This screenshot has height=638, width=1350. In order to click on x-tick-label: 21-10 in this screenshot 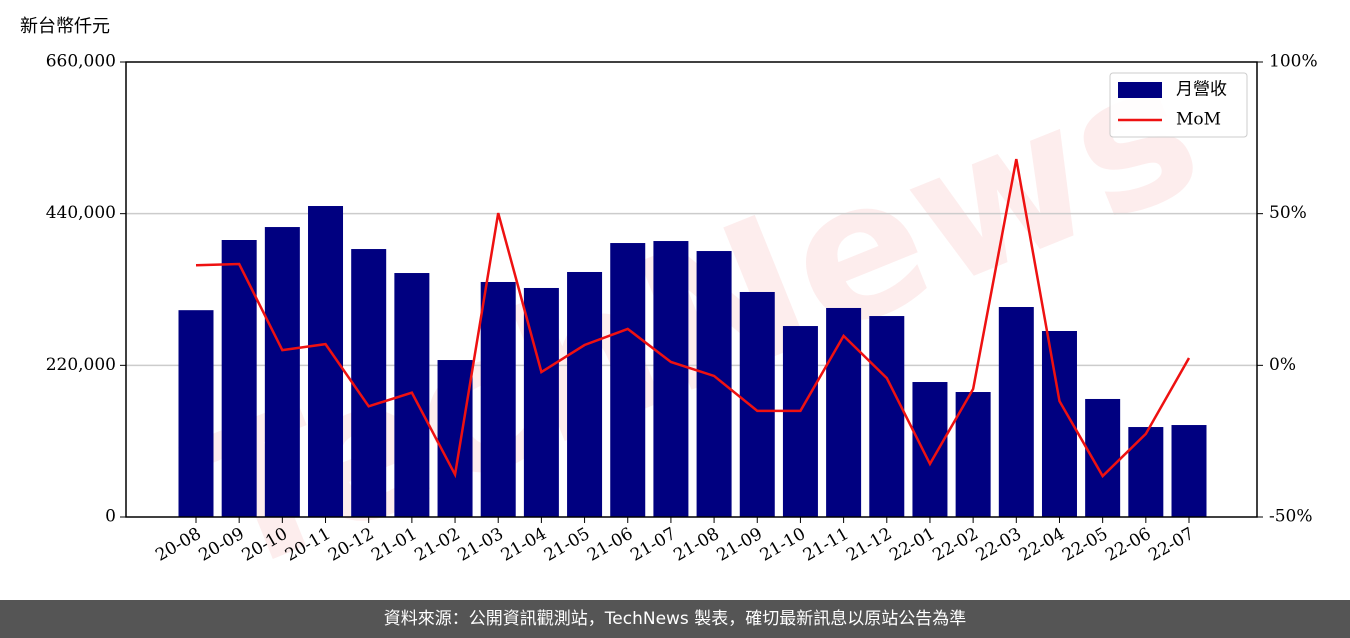, I will do `click(783, 545)`.